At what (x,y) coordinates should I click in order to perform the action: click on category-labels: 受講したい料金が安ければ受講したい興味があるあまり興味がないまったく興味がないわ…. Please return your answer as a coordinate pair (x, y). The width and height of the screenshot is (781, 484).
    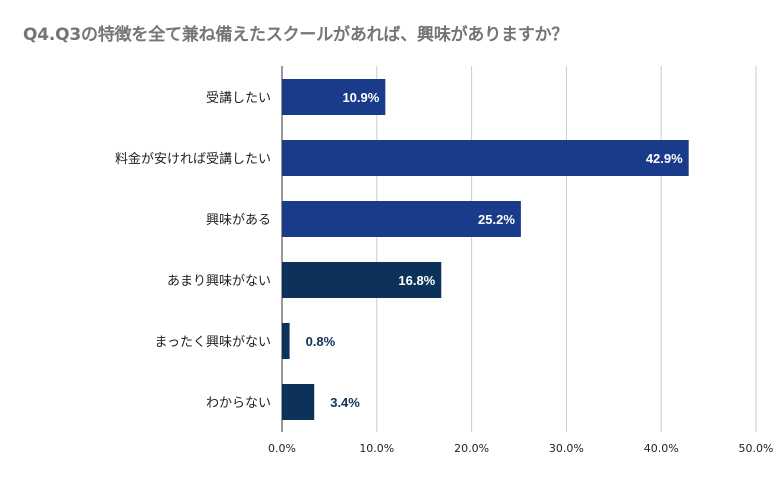
    Looking at the image, I should click on (193, 250).